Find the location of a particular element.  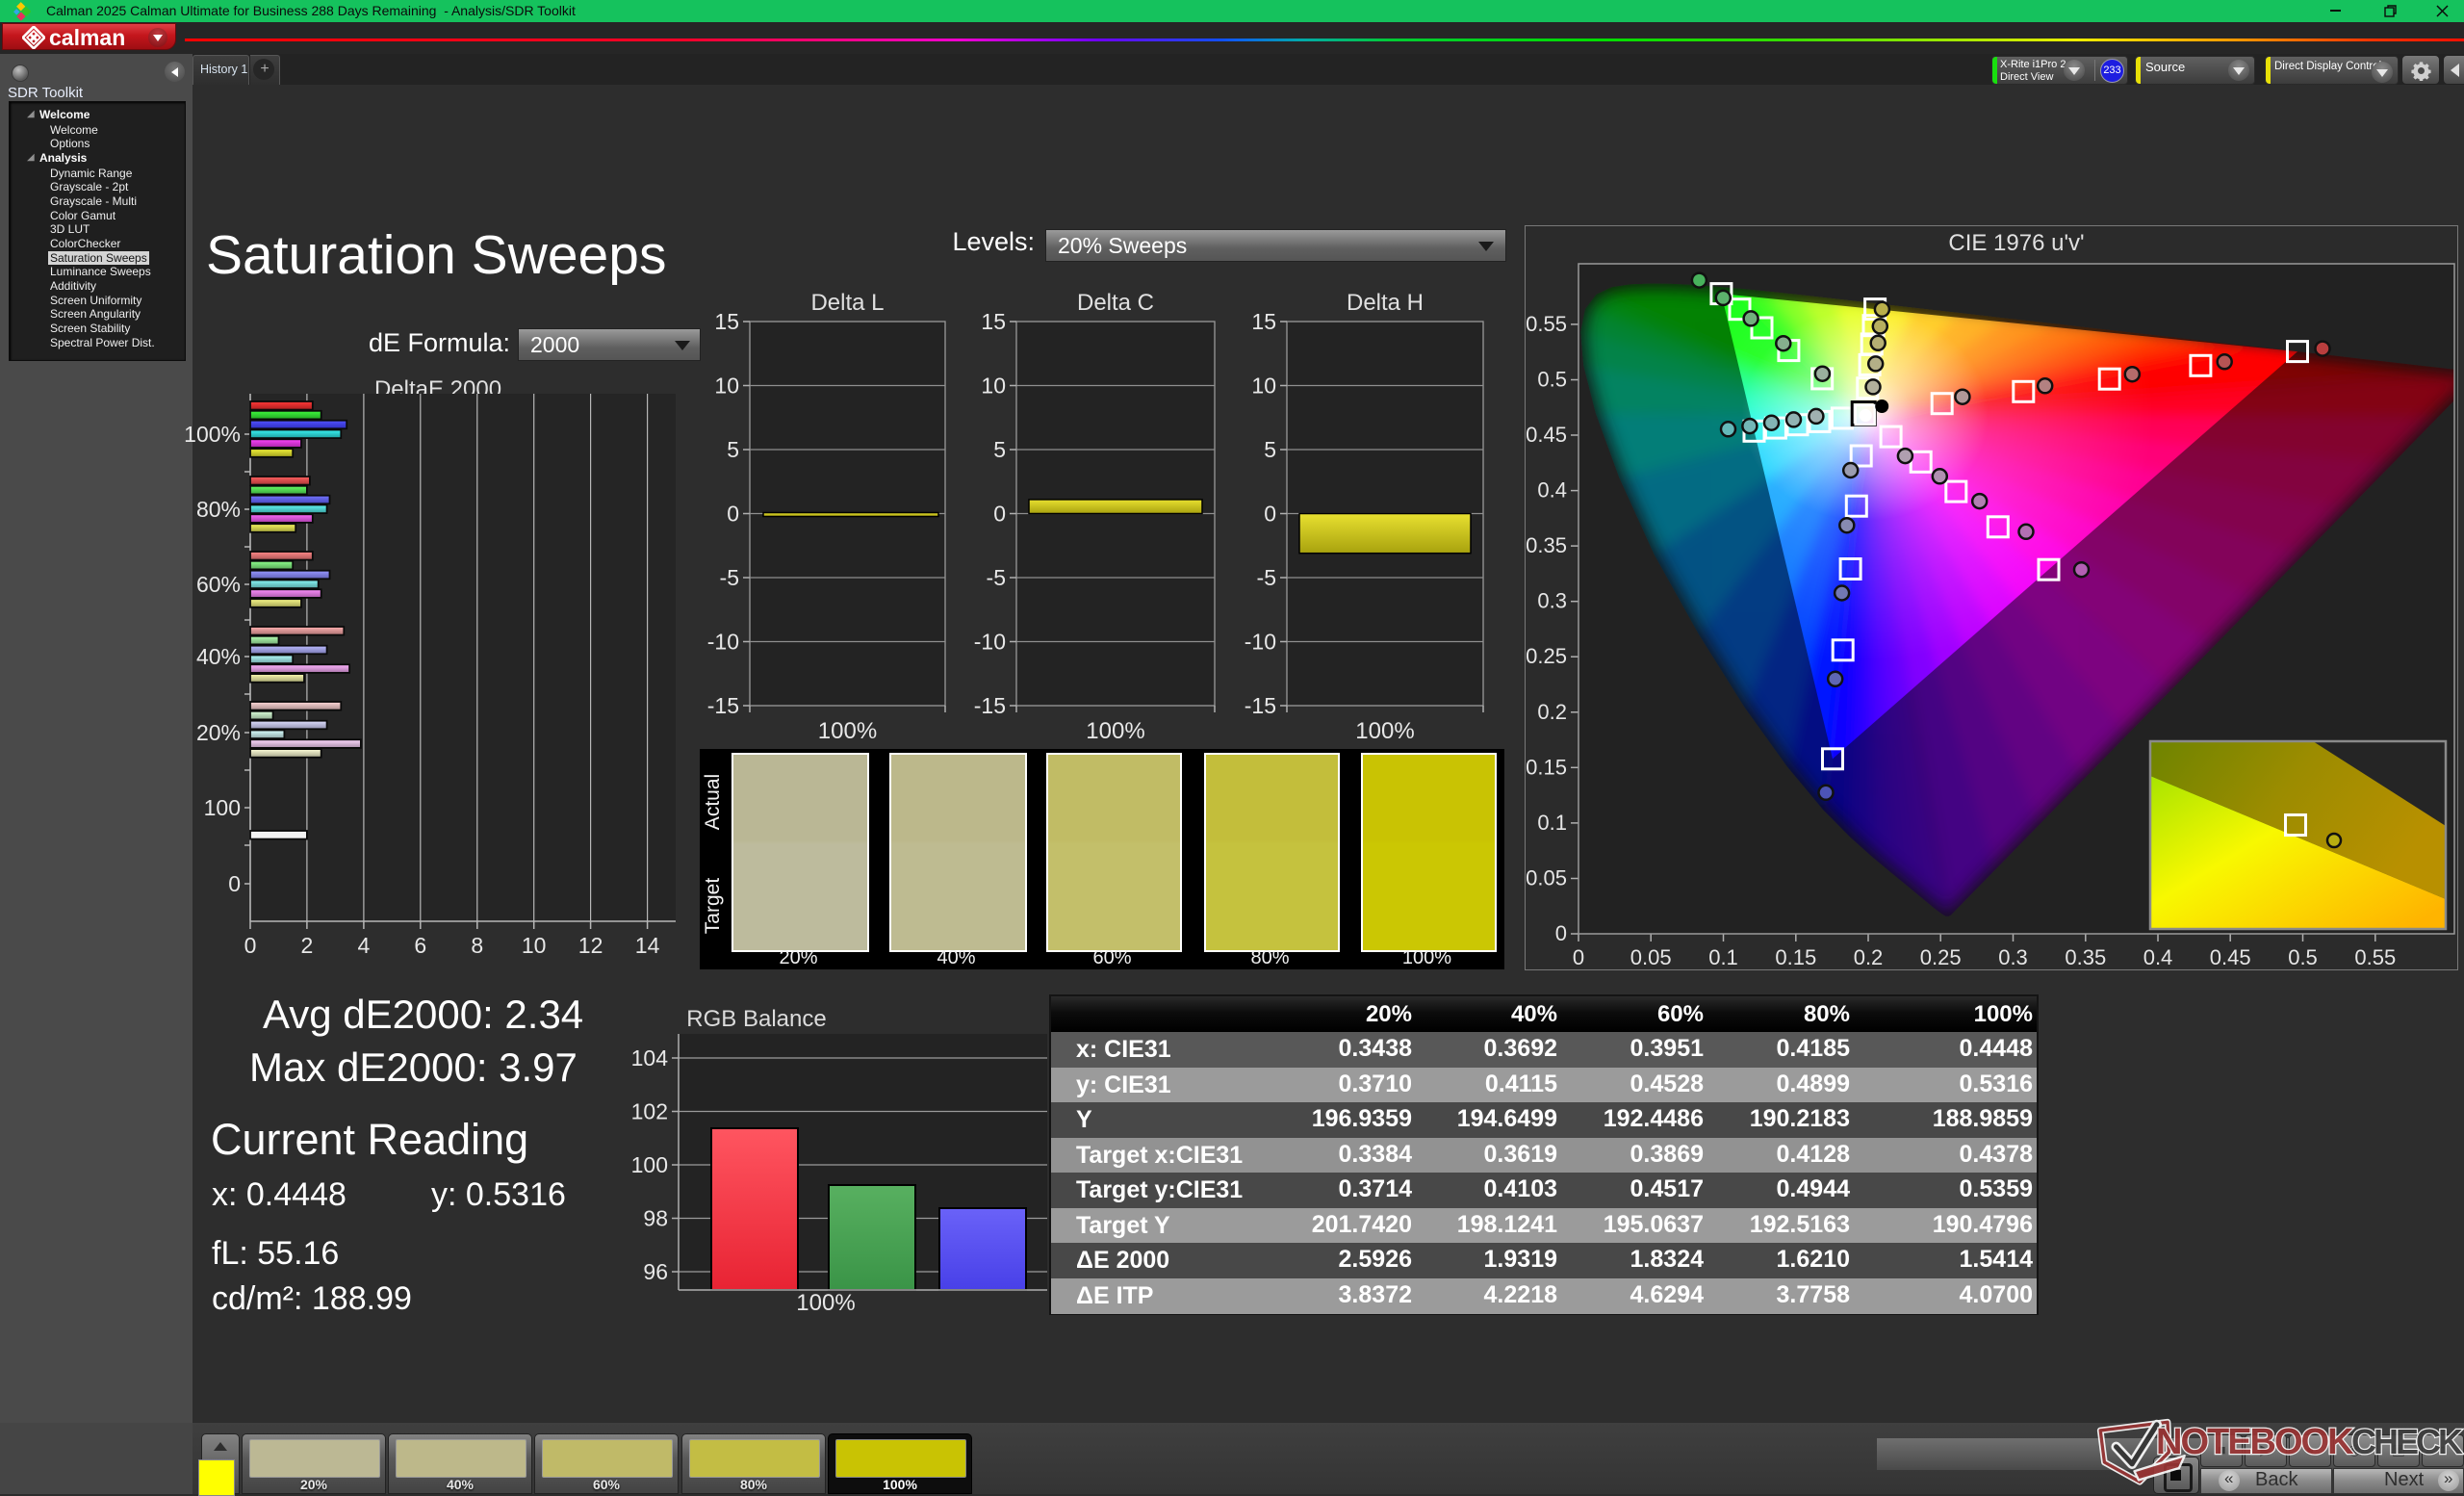

svg-text: 20% is located at coordinates (218, 732).